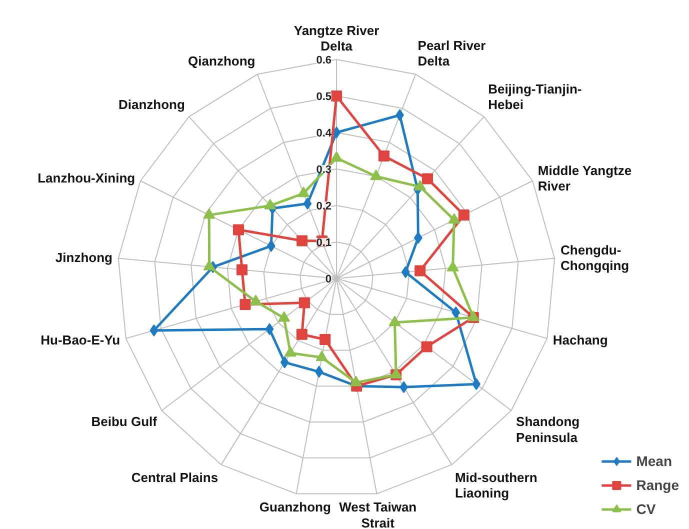  Describe the element at coordinates (324, 97) in the screenshot. I see `y-tick-label: 0.5` at that location.